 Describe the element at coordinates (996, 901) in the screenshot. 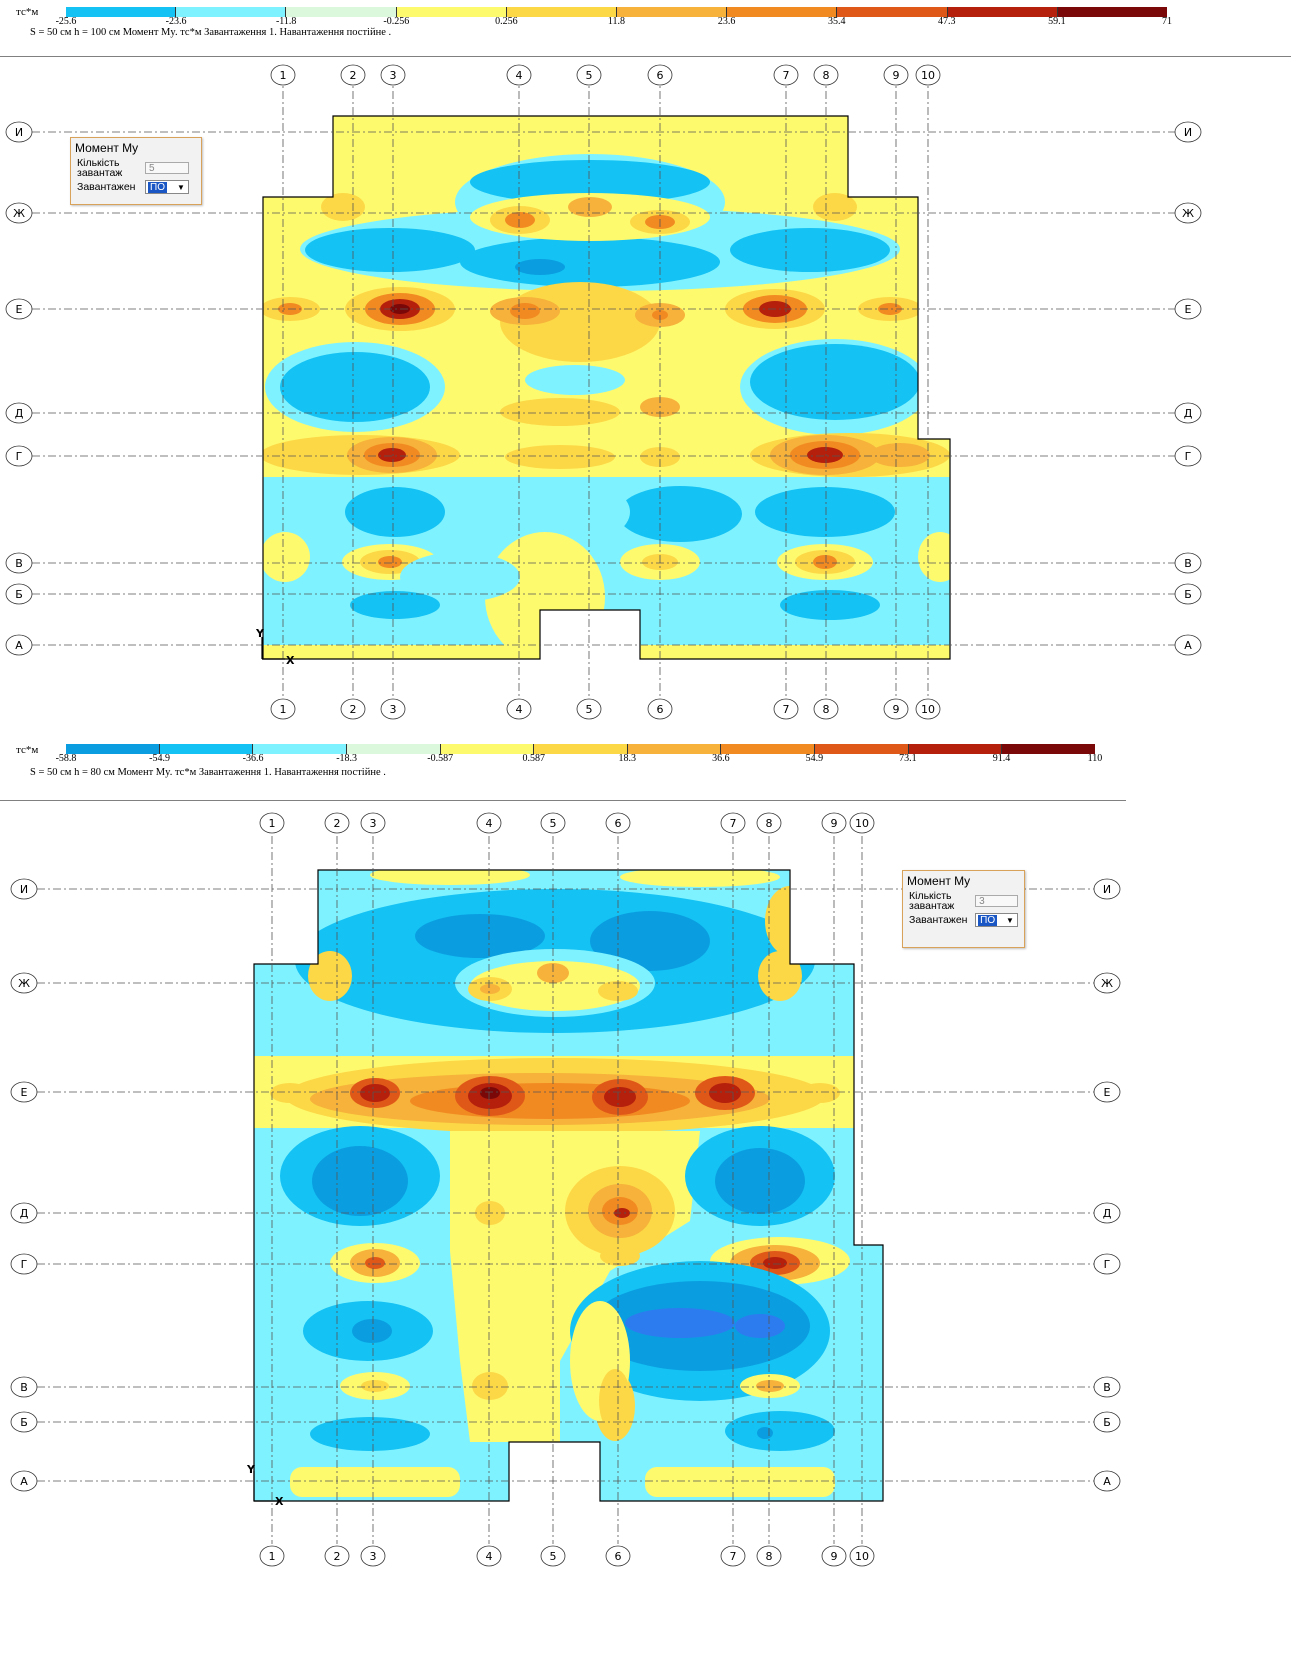

I see `count-input: 3` at that location.